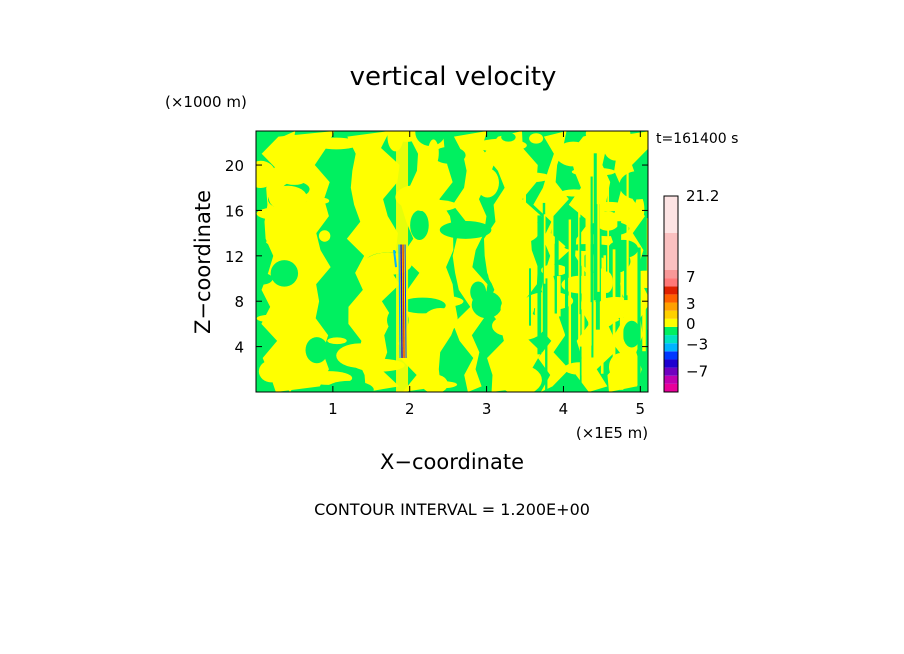  What do you see at coordinates (487, 409) in the screenshot?
I see `x-tick-label: 3` at bounding box center [487, 409].